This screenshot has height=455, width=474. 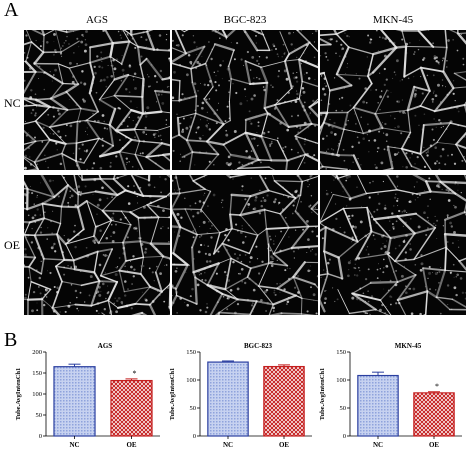 I want to click on micrograph-bgc-823-nc, so click(x=245, y=100).